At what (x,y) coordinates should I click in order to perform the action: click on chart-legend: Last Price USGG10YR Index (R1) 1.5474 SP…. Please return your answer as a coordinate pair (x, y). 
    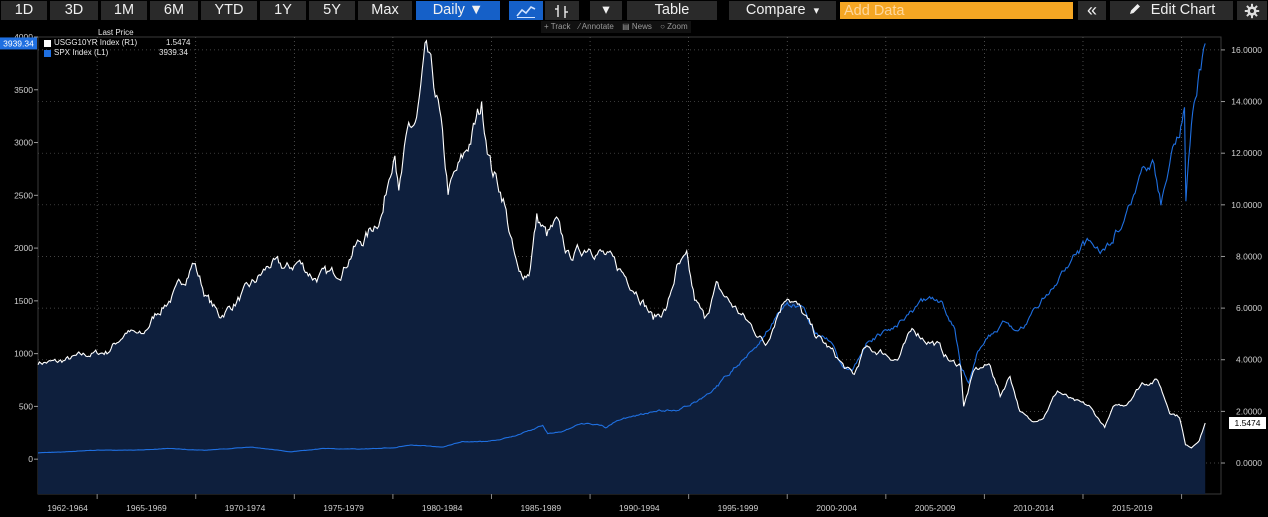
    Looking at the image, I should click on (117, 43).